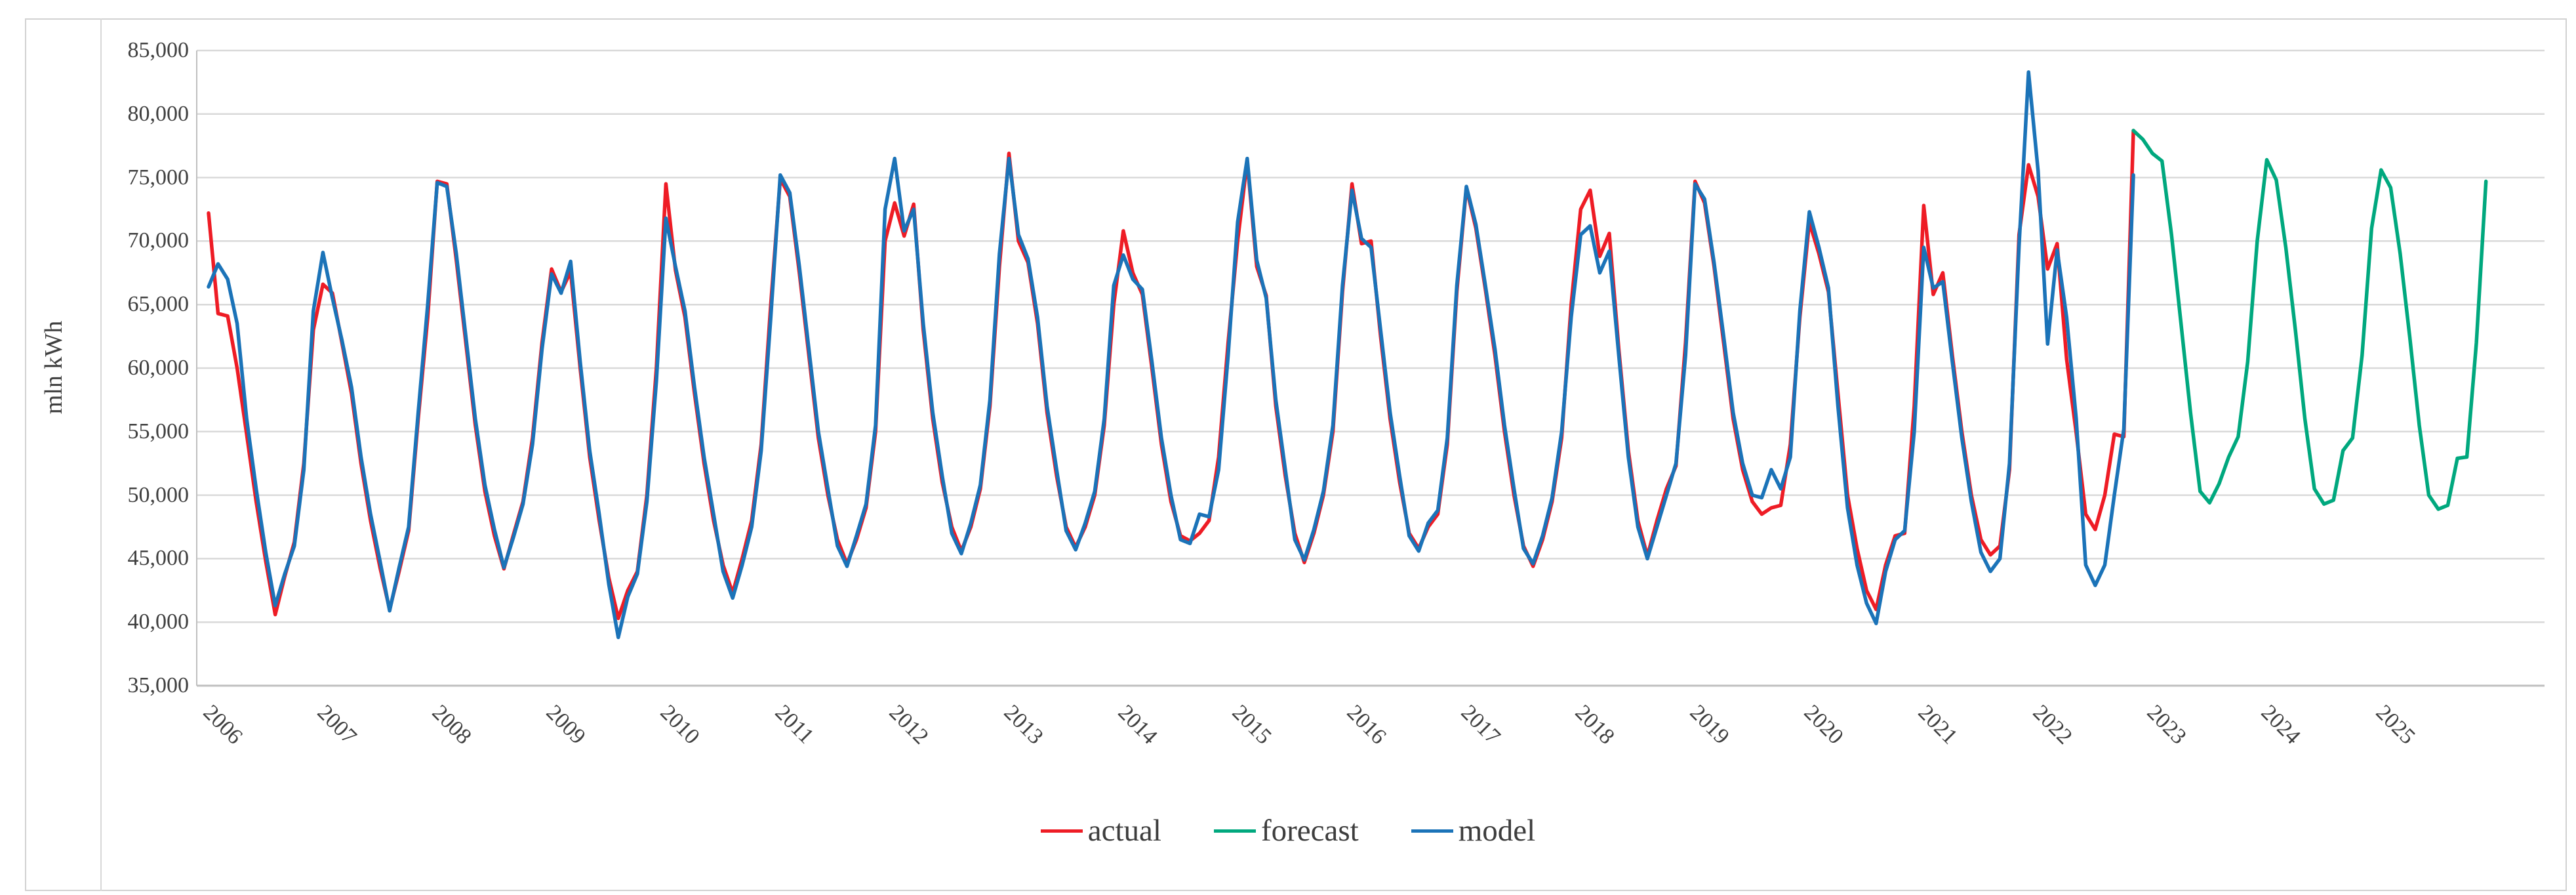  What do you see at coordinates (158, 304) in the screenshot?
I see `y-tick-label-65000: 65,000` at bounding box center [158, 304].